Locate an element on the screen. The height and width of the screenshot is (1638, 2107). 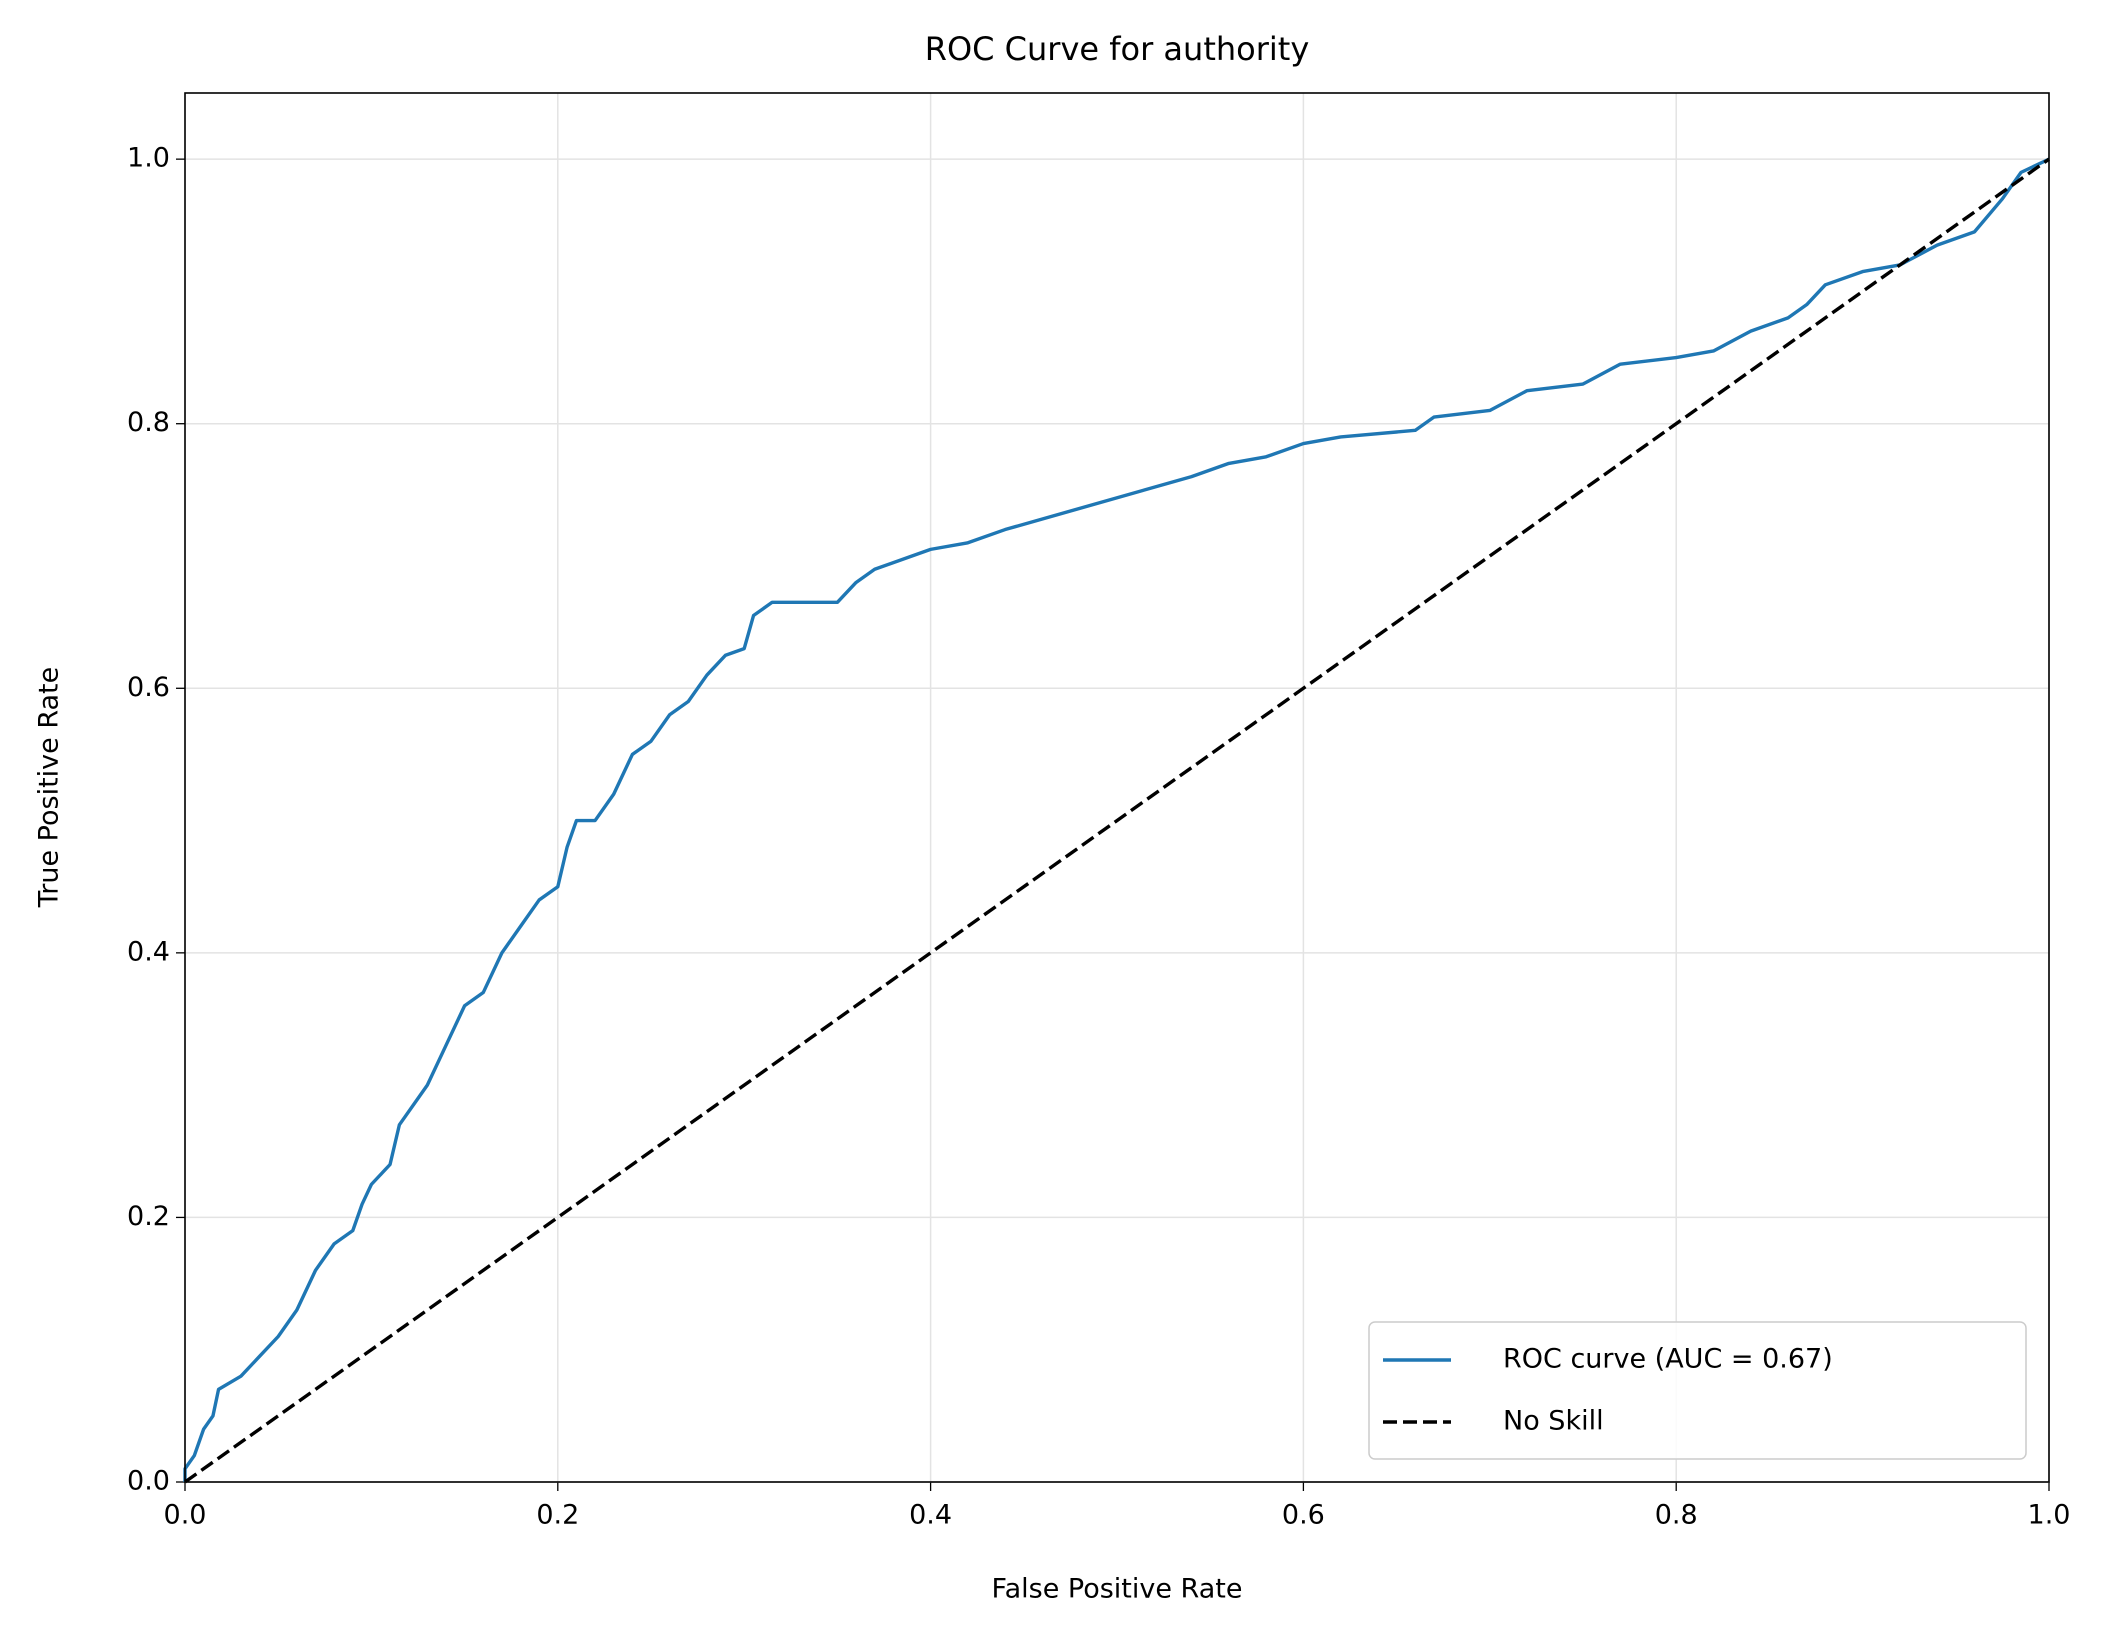
y-tick-label: 1.0 is located at coordinates (148, 158).